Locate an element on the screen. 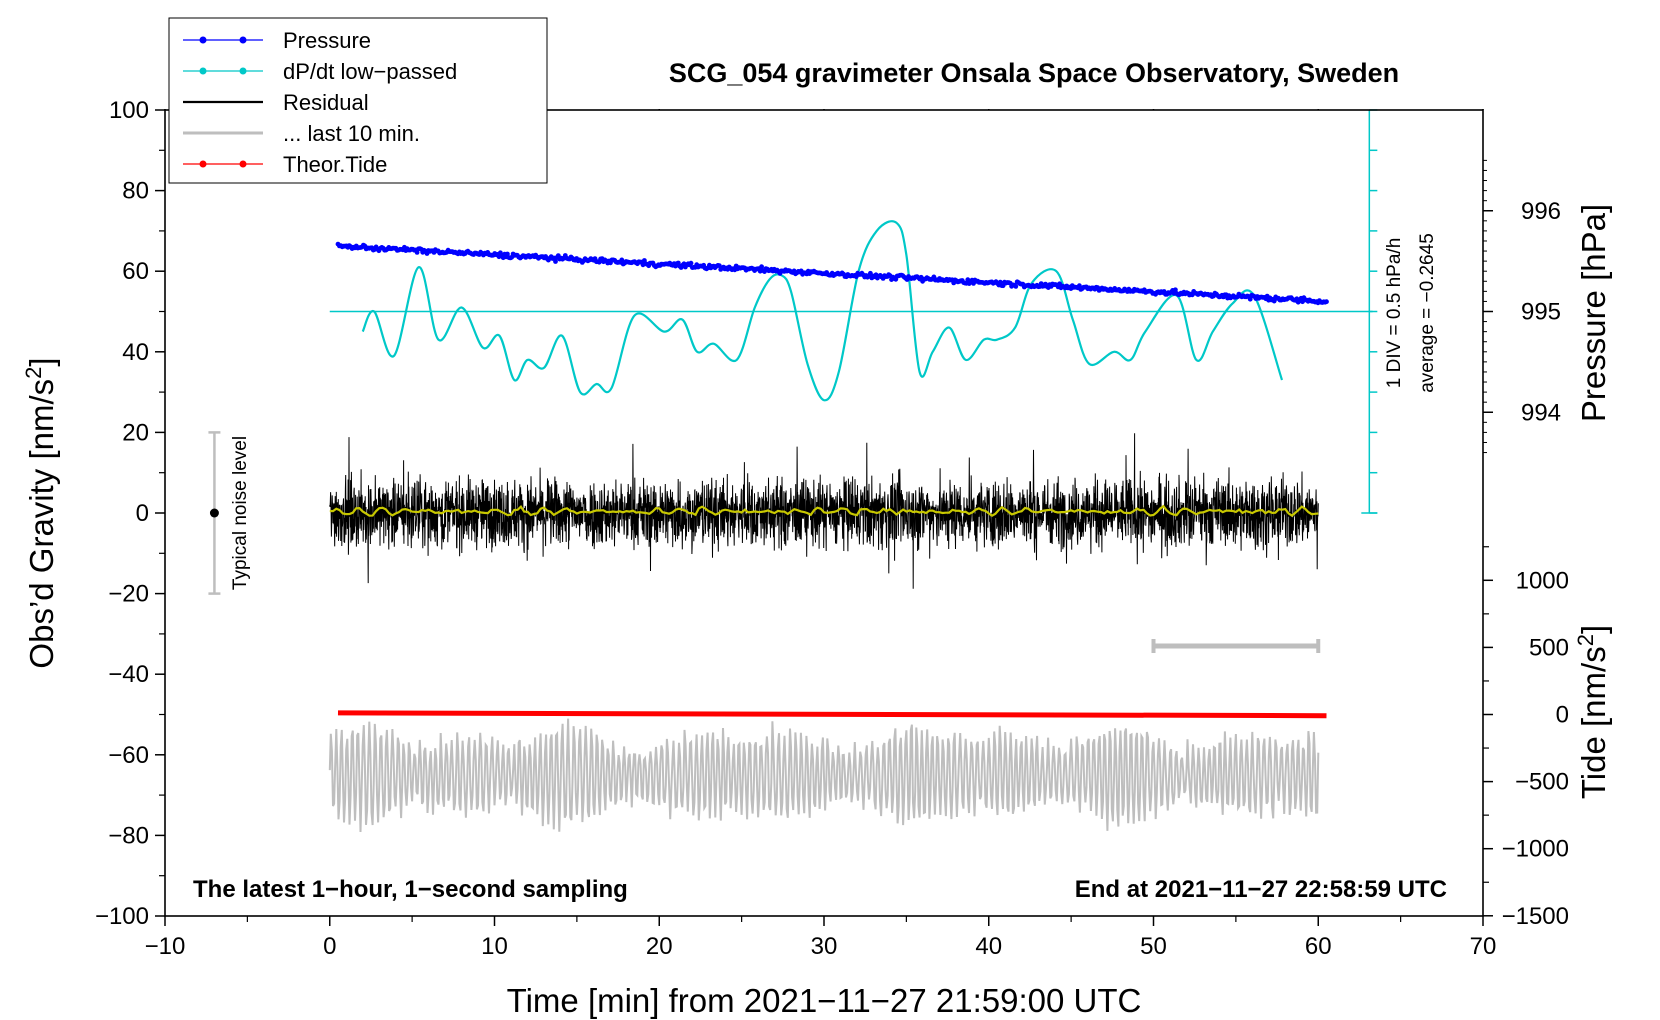 The image size is (1660, 1020). legend-label-4: Theor.Tide is located at coordinates (335, 164).